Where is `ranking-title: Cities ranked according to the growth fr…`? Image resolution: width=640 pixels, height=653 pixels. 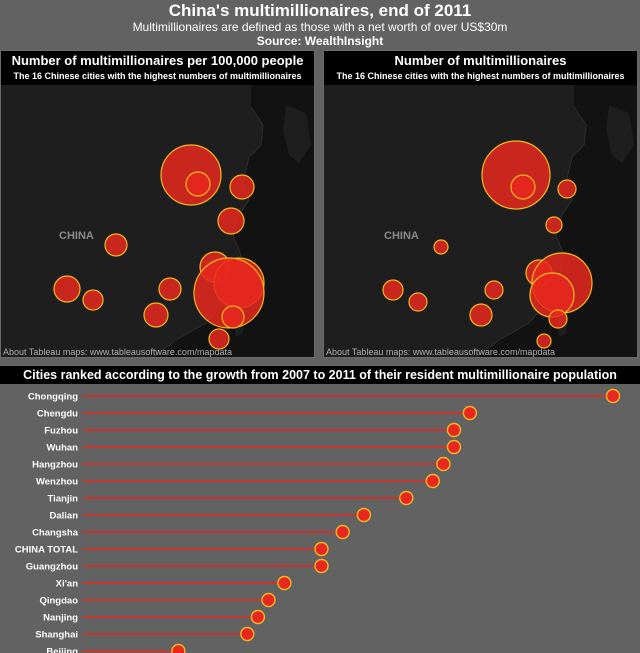
ranking-title: Cities ranked according to the growth fr… is located at coordinates (320, 375).